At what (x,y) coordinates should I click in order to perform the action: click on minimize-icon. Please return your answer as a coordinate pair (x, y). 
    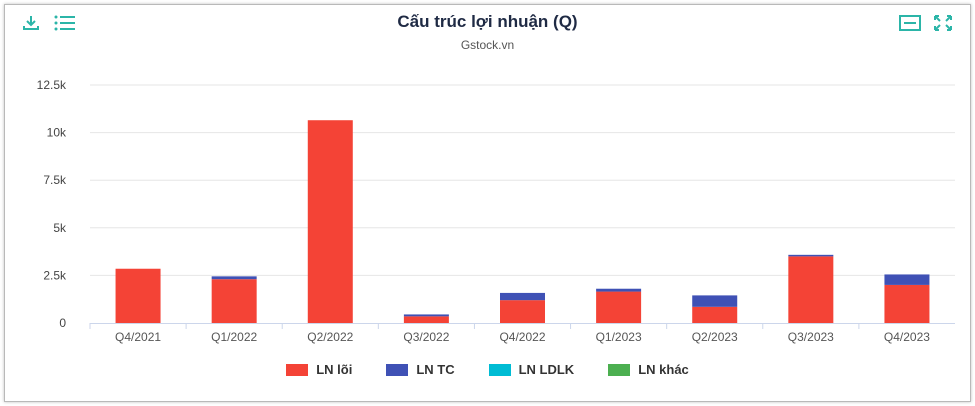
    Looking at the image, I should click on (910, 23).